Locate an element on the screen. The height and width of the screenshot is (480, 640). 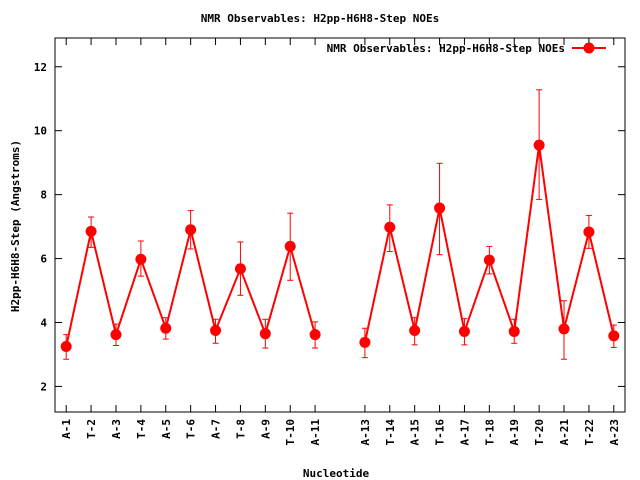
x-tick-label: A-21 is located at coordinates (564, 432).